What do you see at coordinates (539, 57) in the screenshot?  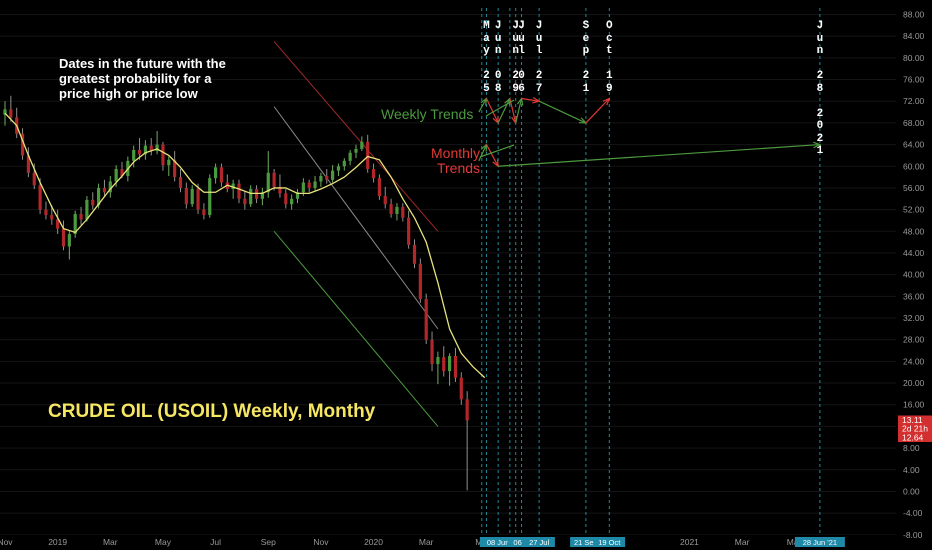 I see `future-date-label: J u l 2 7` at bounding box center [539, 57].